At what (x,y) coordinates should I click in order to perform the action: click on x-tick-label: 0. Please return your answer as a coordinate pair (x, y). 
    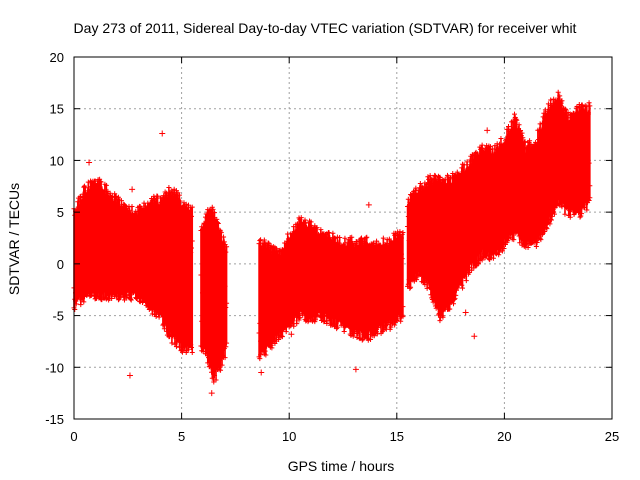
    Looking at the image, I should click on (73, 436).